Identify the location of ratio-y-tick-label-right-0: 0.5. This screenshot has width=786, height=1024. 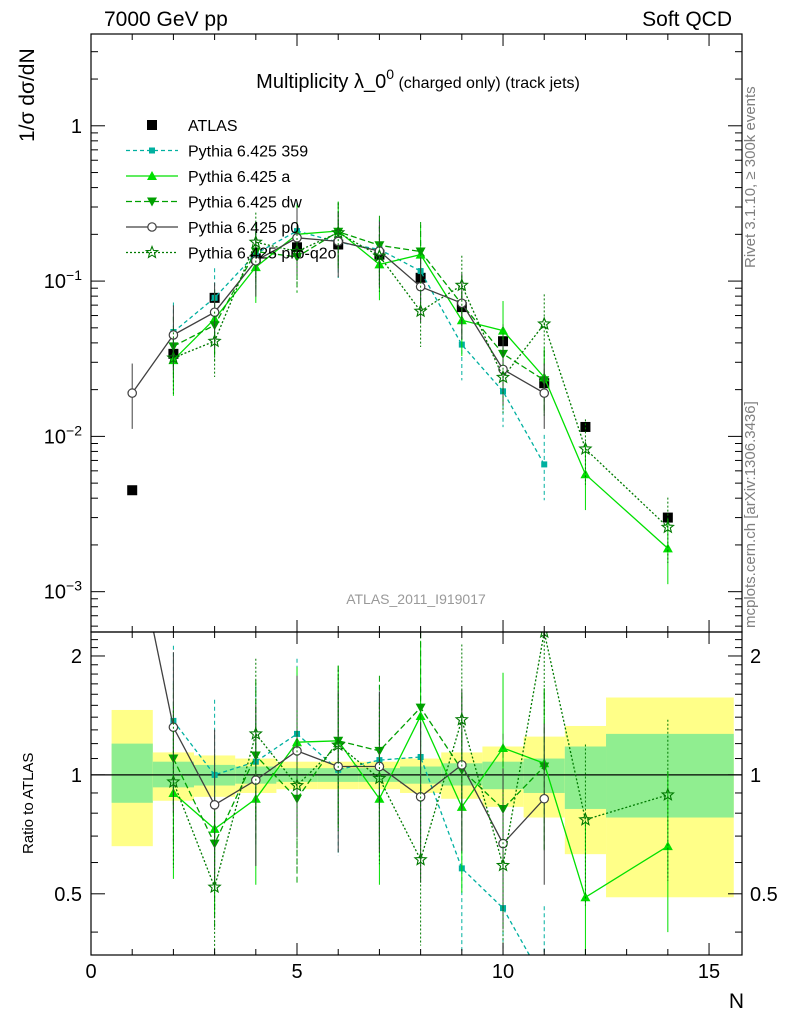
(764, 895).